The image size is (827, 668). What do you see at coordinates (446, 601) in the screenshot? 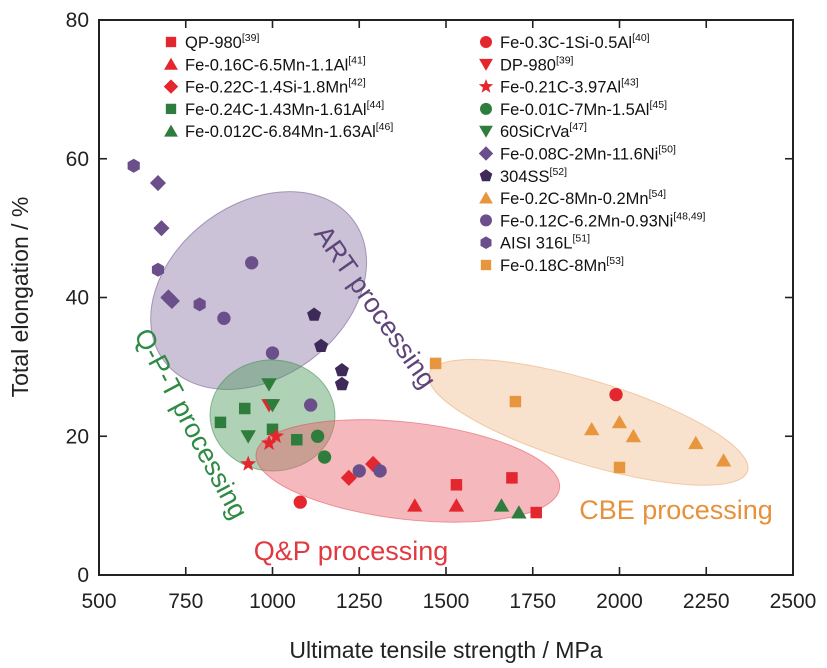
I see `x-tick-label: 1500` at bounding box center [446, 601].